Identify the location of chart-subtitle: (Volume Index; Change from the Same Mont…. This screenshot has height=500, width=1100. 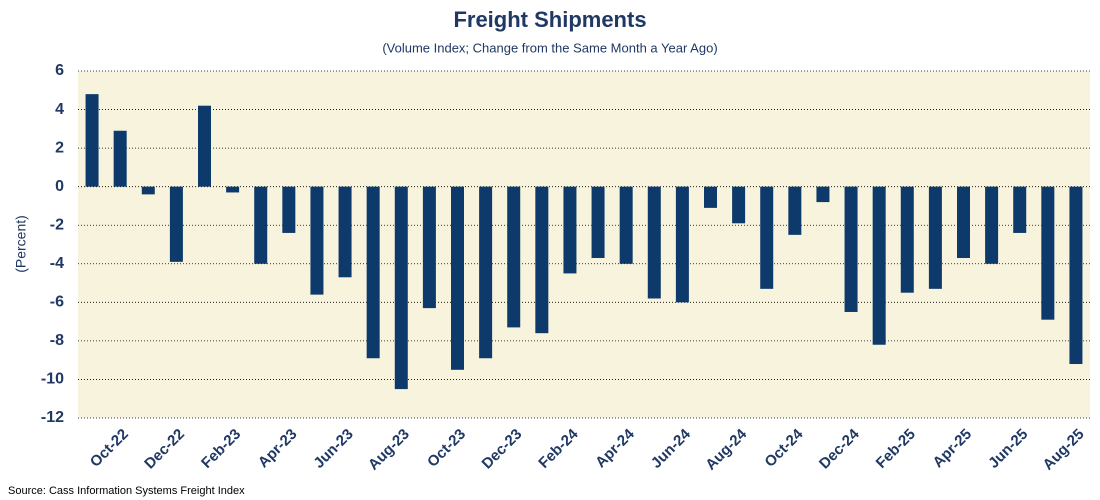
(549, 47).